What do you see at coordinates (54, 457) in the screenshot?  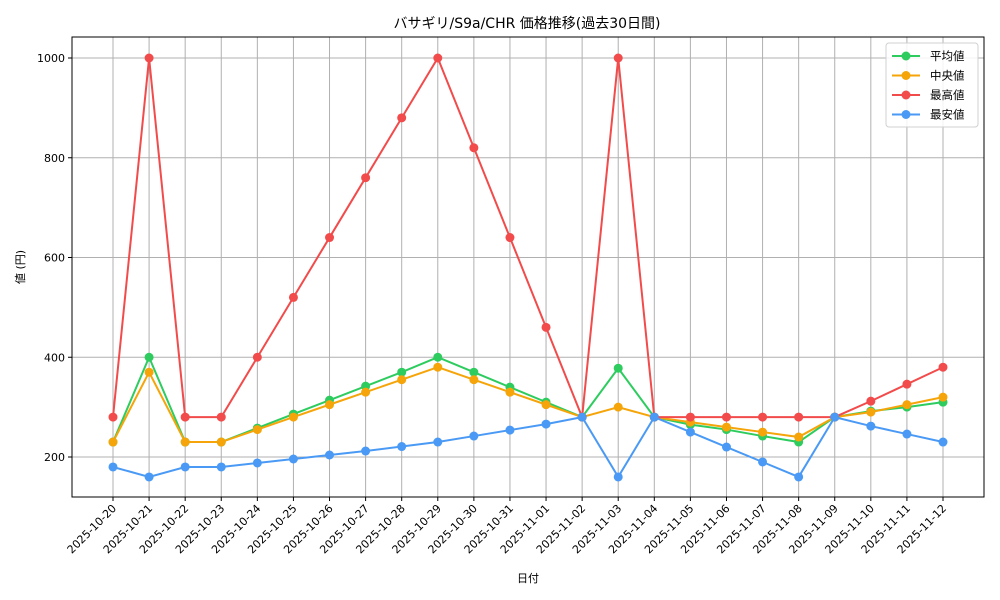 I see `y-tick-label: 200` at bounding box center [54, 457].